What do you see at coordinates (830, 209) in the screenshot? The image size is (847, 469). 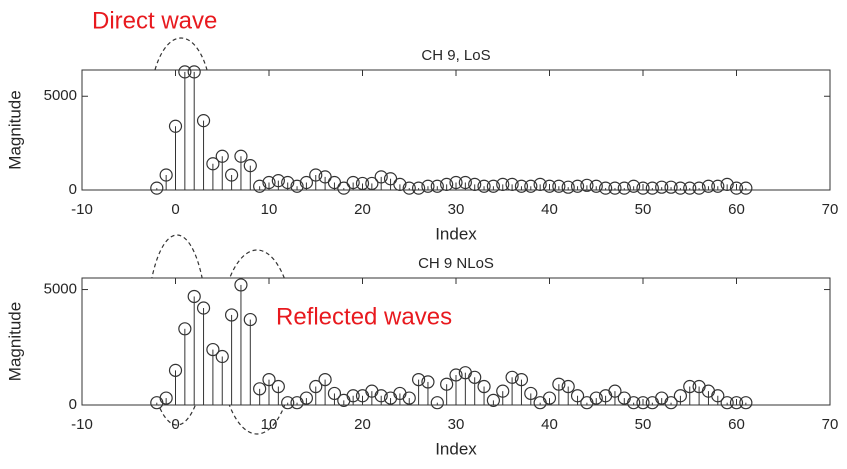 I see `x-tick-label: 70` at bounding box center [830, 209].